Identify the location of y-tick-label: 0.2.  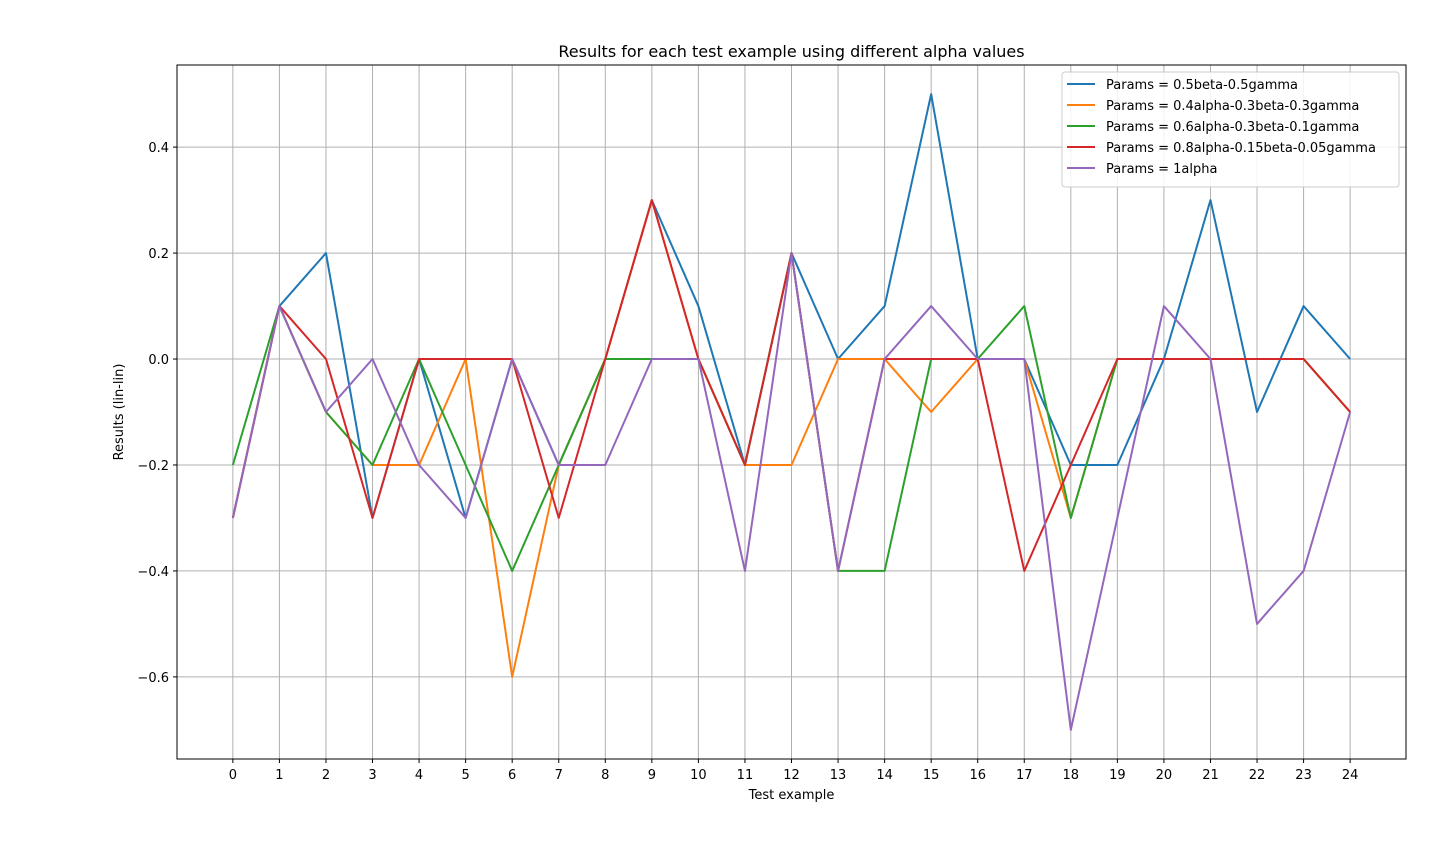
(158, 254).